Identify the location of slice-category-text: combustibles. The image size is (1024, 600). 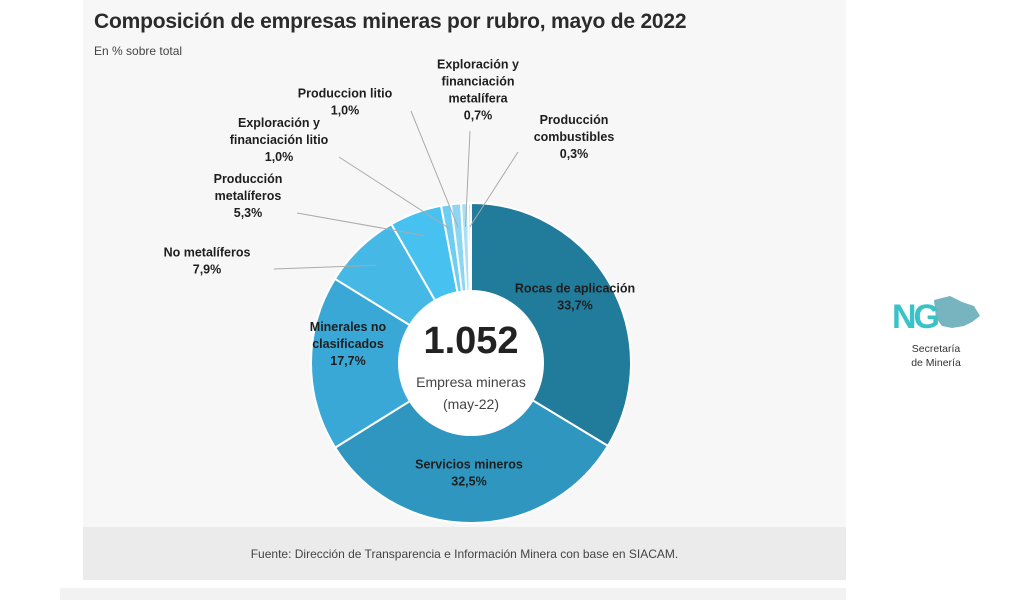
(574, 137).